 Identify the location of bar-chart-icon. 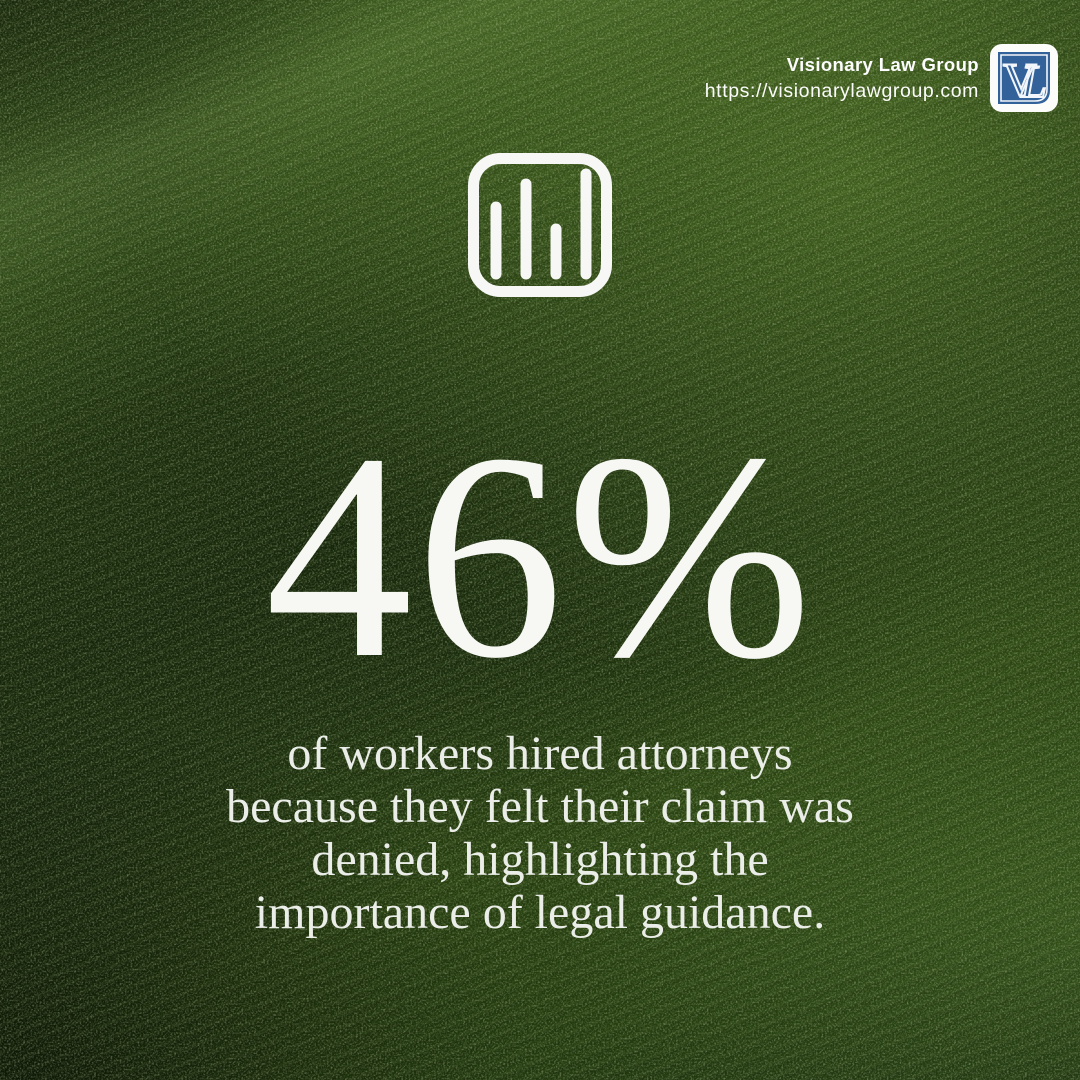
(540, 225).